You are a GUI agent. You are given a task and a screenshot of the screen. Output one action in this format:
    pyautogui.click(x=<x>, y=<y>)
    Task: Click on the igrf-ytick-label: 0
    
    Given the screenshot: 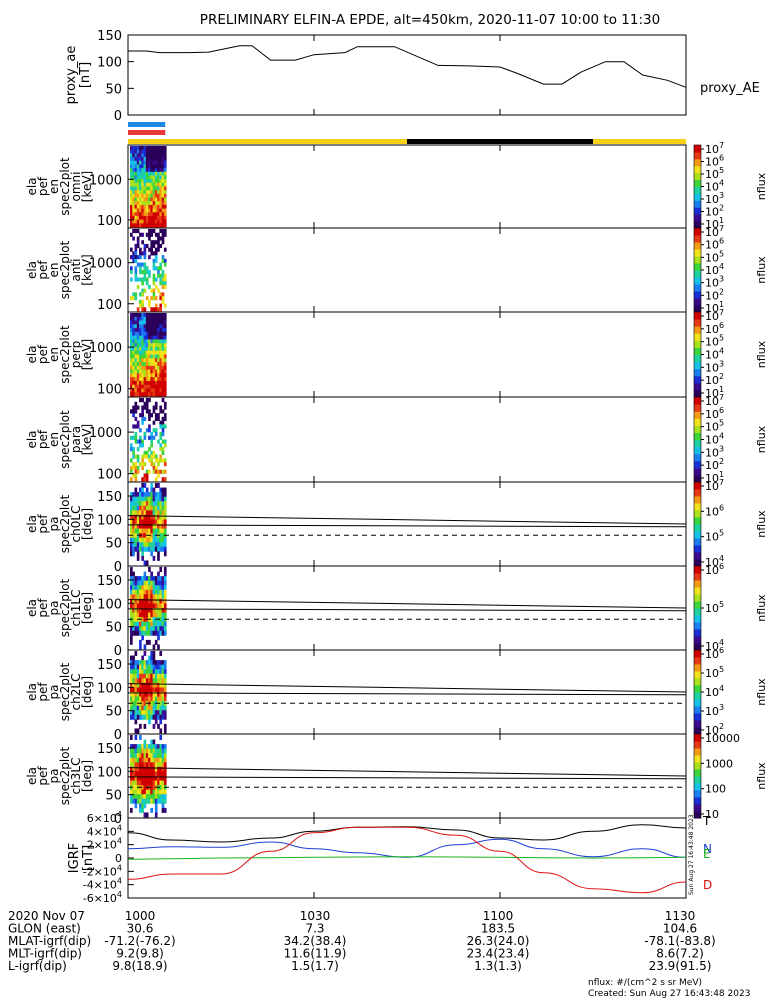 What is the action you would take?
    pyautogui.click(x=118, y=858)
    